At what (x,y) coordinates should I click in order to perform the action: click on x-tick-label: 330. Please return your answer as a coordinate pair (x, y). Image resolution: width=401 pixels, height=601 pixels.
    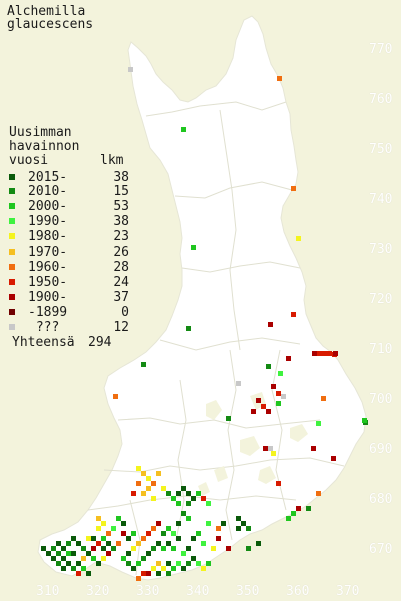
    Looking at the image, I should click on (148, 591).